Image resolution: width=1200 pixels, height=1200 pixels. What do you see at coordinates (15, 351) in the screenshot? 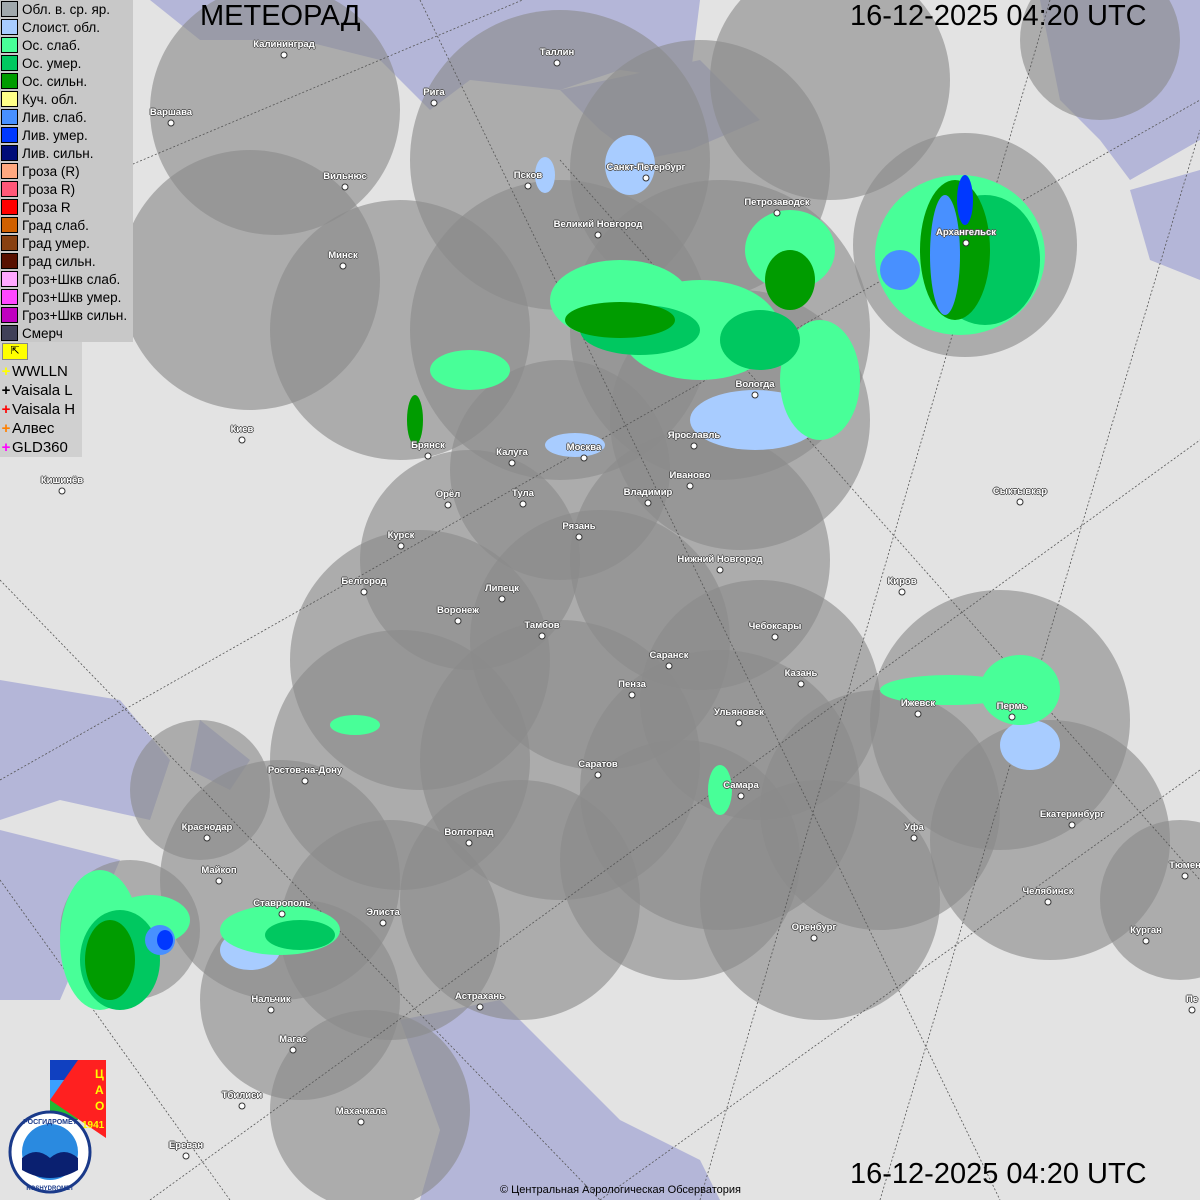
I see `flag-icon: ⇱` at bounding box center [15, 351].